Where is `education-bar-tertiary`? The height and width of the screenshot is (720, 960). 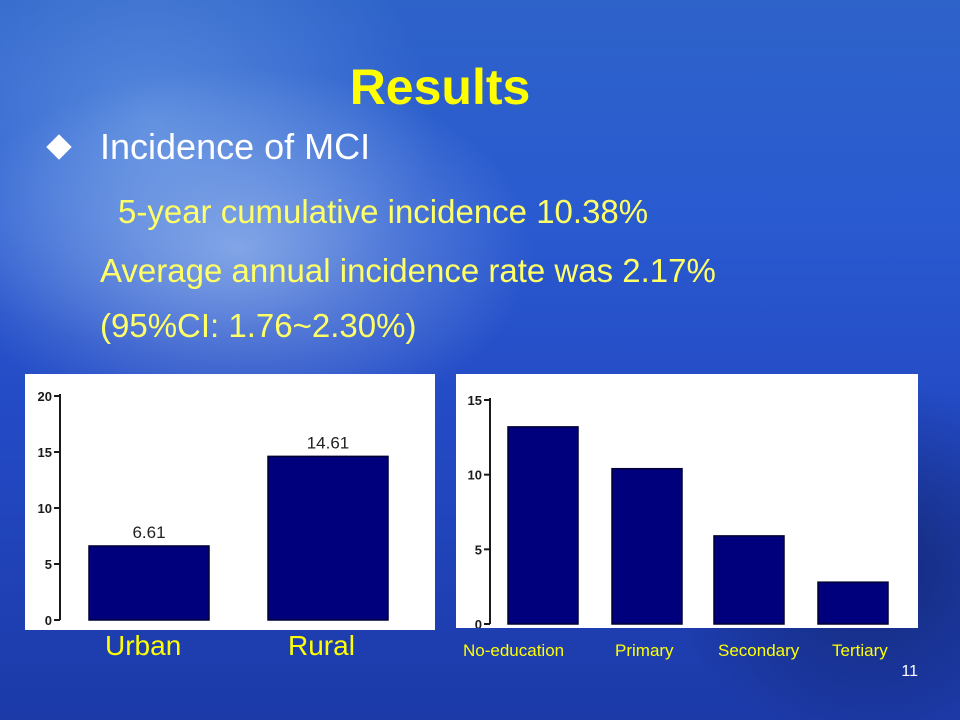
education-bar-tertiary is located at coordinates (853, 603).